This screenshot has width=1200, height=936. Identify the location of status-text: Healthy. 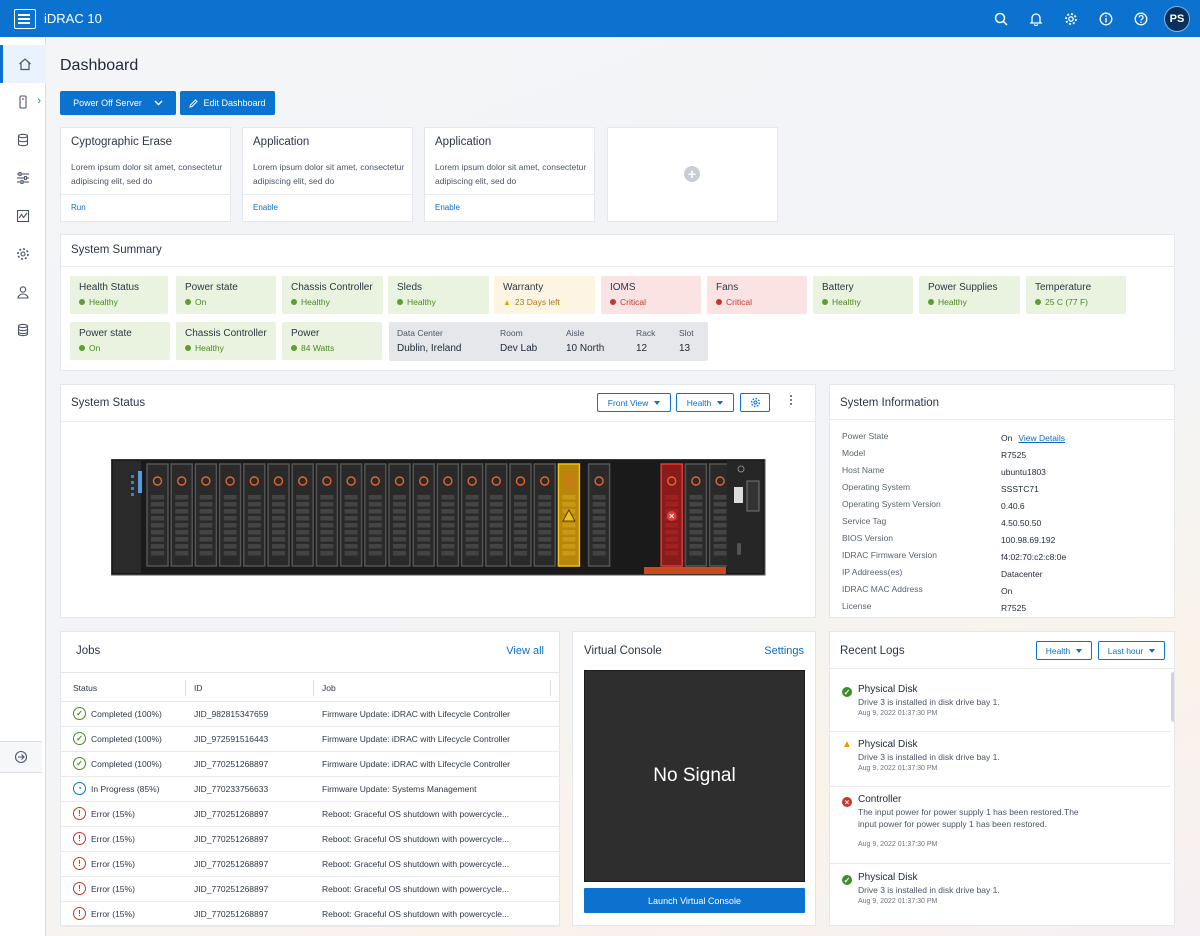
(103, 302).